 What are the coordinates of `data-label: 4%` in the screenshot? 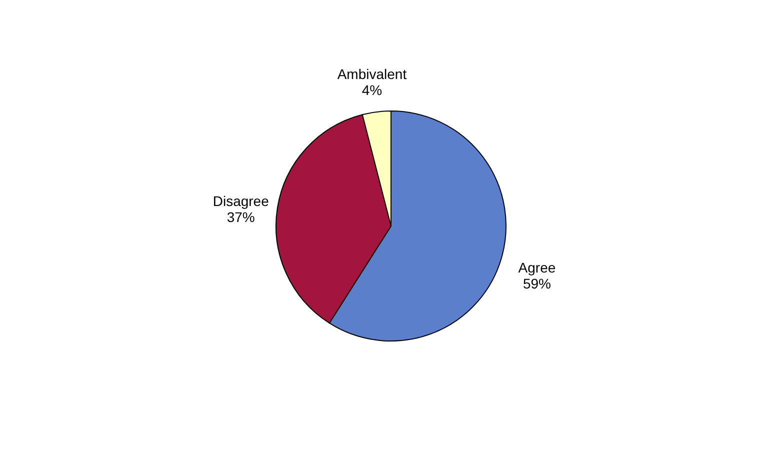 It's located at (372, 90).